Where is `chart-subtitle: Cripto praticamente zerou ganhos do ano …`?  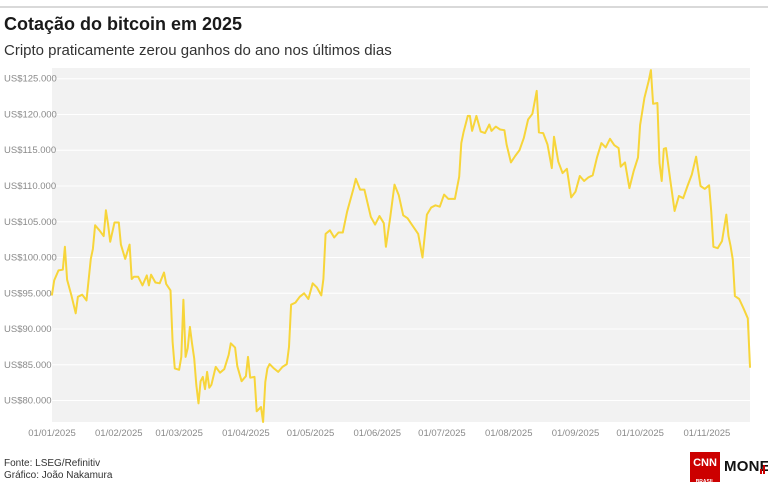
chart-subtitle: Cripto praticamente zerou ganhos do ano … is located at coordinates (198, 50).